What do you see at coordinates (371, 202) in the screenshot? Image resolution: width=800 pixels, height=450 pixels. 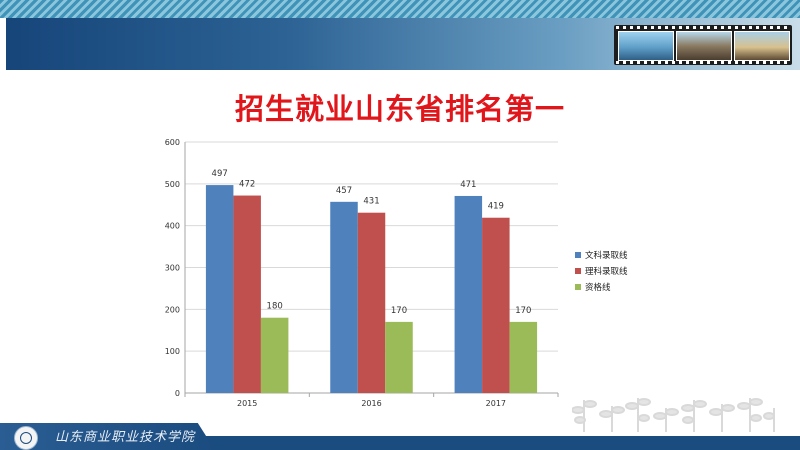 I see `bar-data-label: 431` at bounding box center [371, 202].